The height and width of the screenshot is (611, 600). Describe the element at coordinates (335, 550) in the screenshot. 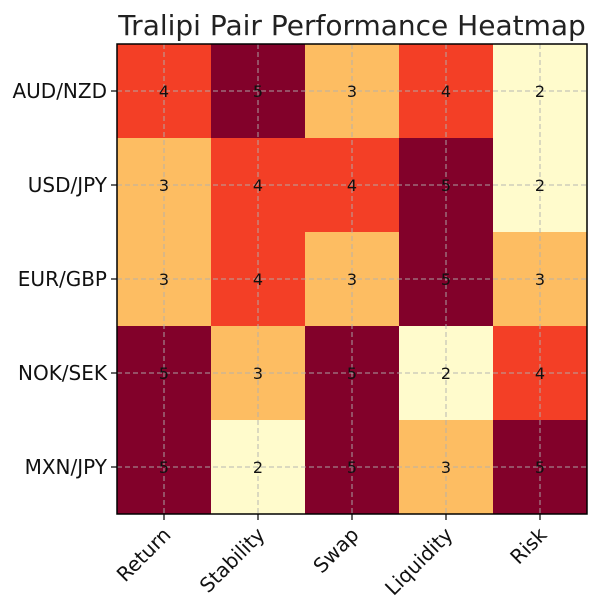

I see `x-tick-label: Swap` at that location.